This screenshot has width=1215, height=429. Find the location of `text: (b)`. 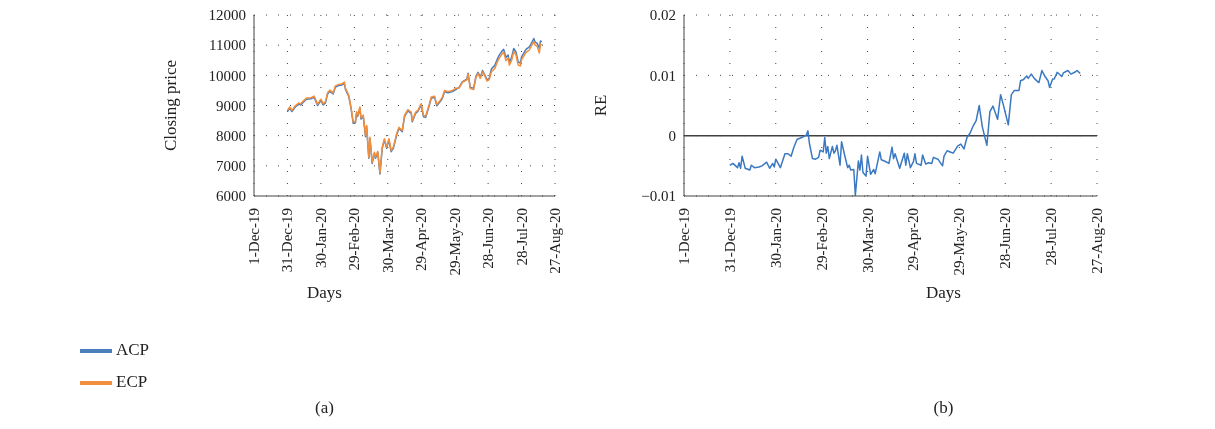

text: (b) is located at coordinates (943, 408).